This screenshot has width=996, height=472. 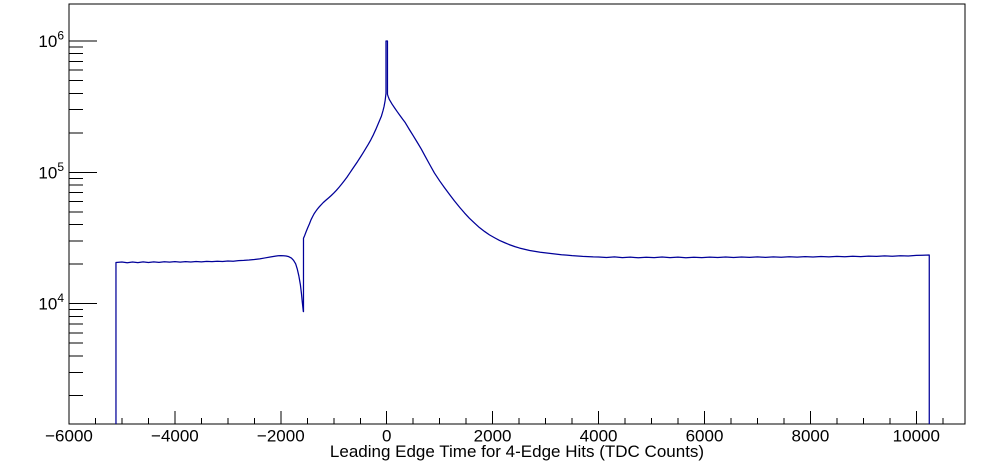 What do you see at coordinates (705, 436) in the screenshot?
I see `x-tick-label: 6000` at bounding box center [705, 436].